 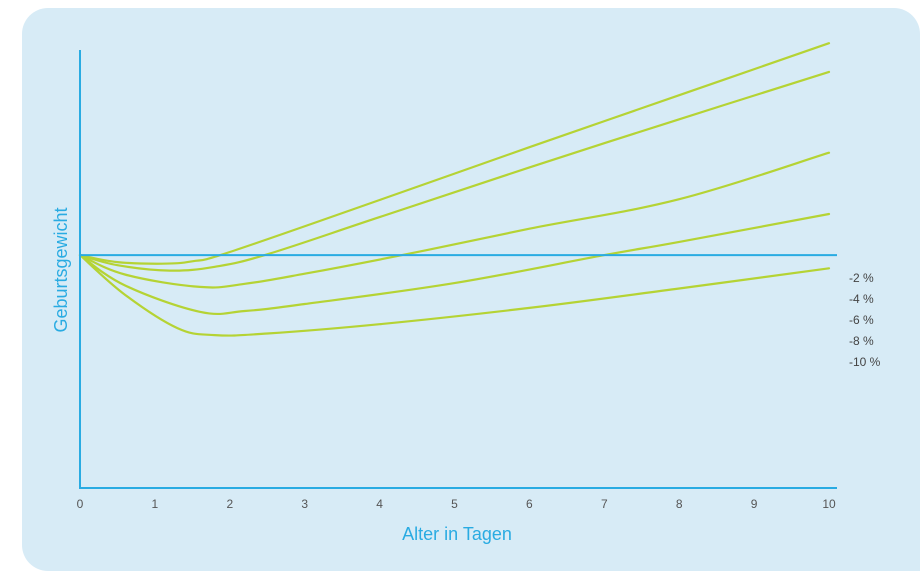 I want to click on series-label-5: -10 %, so click(x=865, y=362).